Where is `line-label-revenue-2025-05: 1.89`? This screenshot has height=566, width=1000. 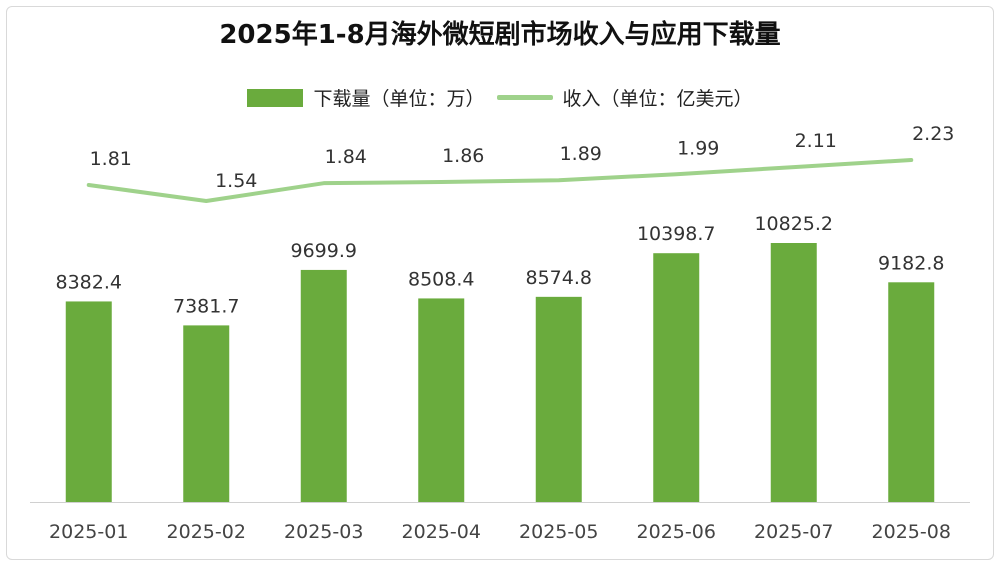
line-label-revenue-2025-05: 1.89 is located at coordinates (581, 154).